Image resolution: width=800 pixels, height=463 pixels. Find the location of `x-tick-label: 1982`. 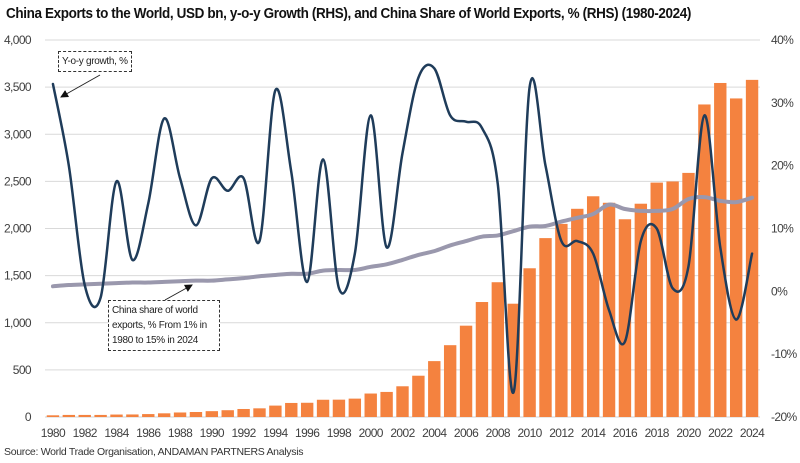

x-tick-label: 1982 is located at coordinates (85, 433).